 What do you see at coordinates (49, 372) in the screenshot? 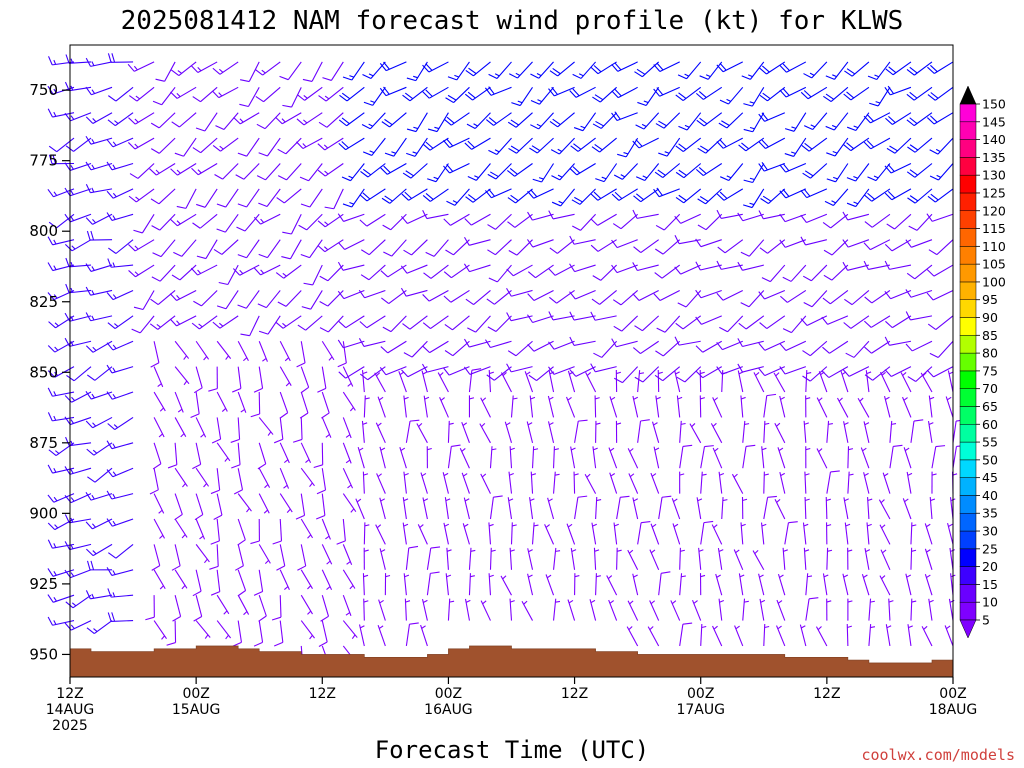
I see `y-axis: 750 775 800 825 850 875 900 925 950` at bounding box center [49, 372].